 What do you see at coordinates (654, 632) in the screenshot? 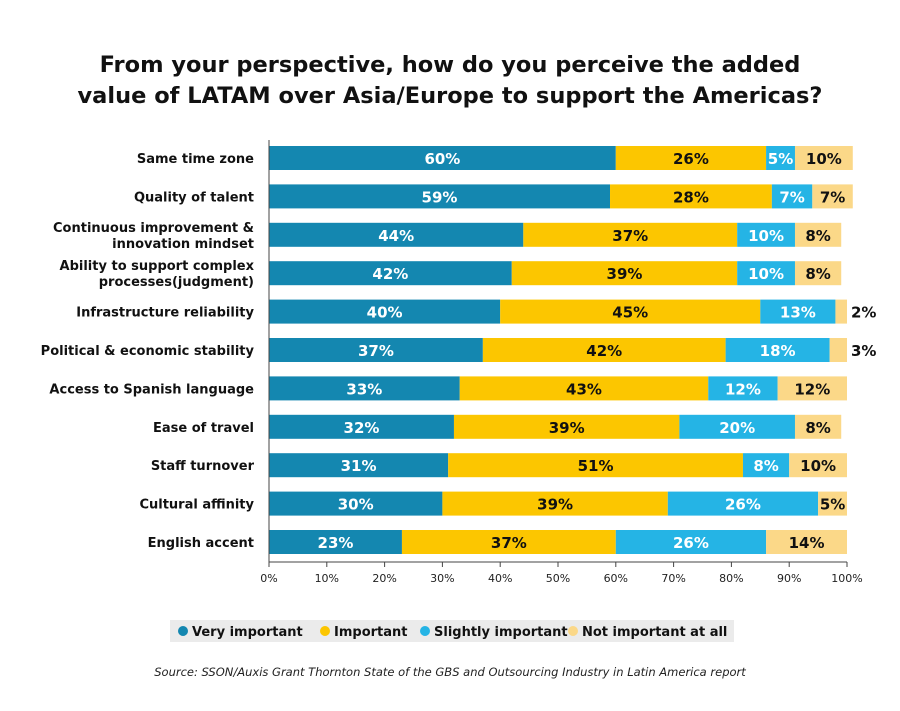
I see `legend-label: Not important at all` at bounding box center [654, 632].